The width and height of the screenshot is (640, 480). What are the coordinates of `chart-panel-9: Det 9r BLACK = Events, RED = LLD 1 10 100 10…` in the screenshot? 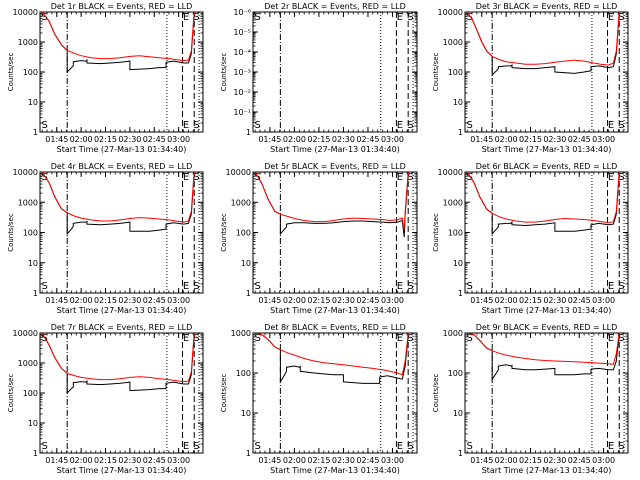 It's located at (530, 399).